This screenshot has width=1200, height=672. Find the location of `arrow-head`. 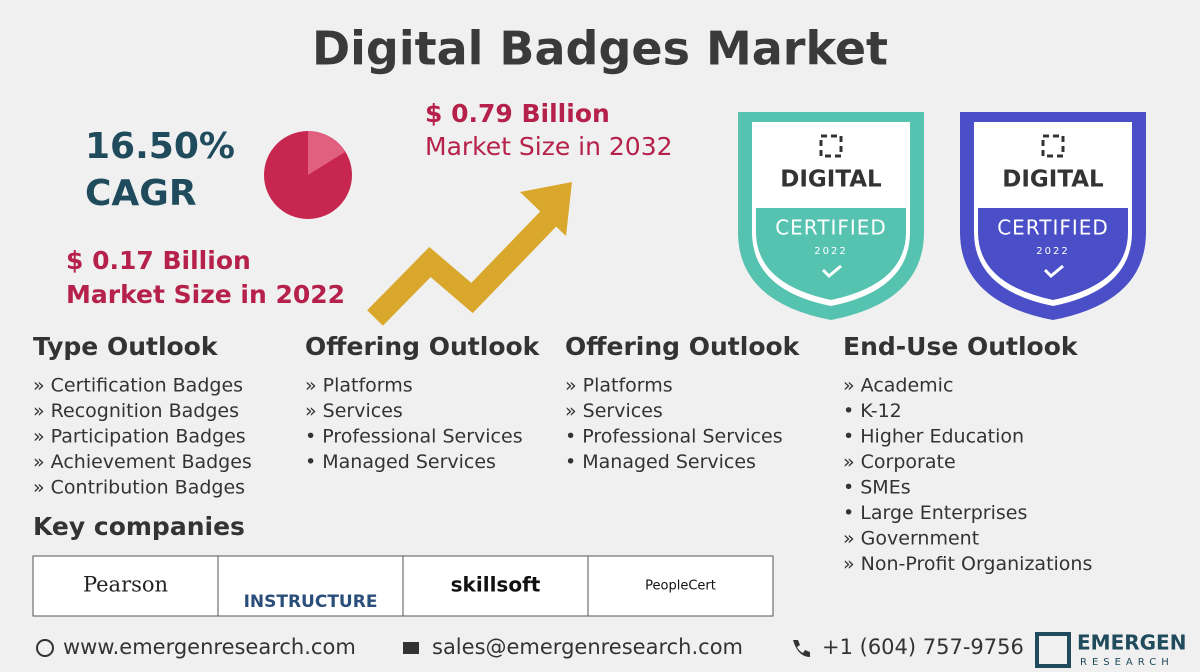

arrow-head is located at coordinates (546, 209).